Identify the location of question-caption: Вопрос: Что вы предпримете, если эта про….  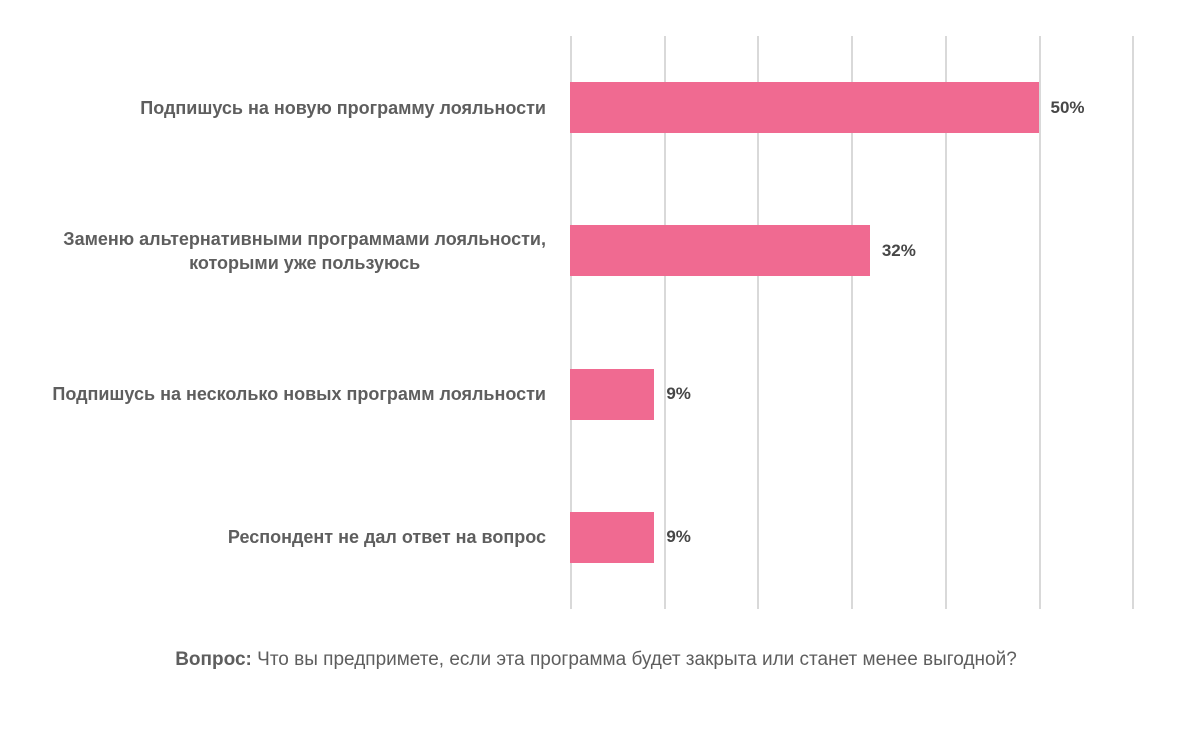
(596, 660).